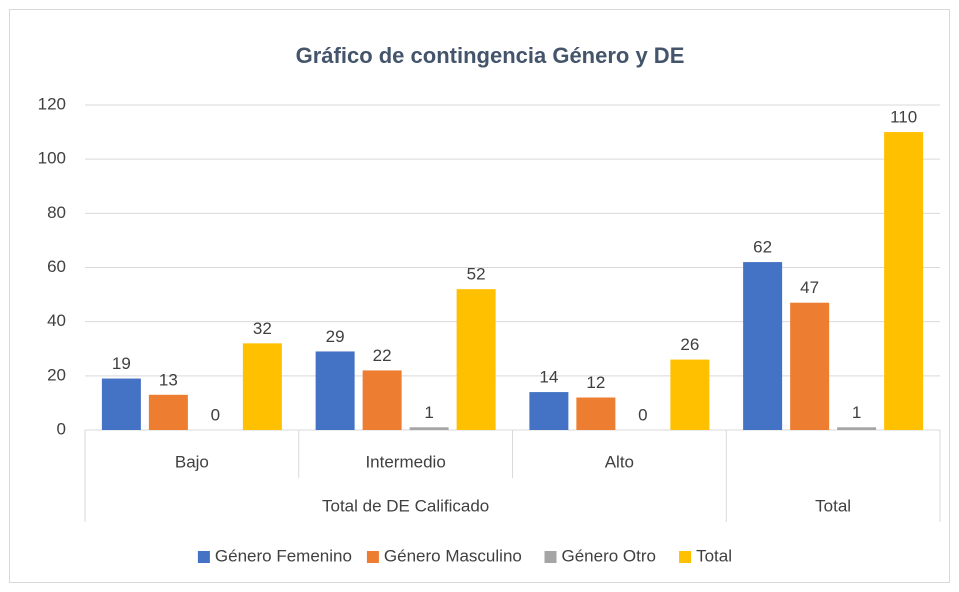  Describe the element at coordinates (283, 555) in the screenshot. I see `legend-label: Género Femenino` at that location.